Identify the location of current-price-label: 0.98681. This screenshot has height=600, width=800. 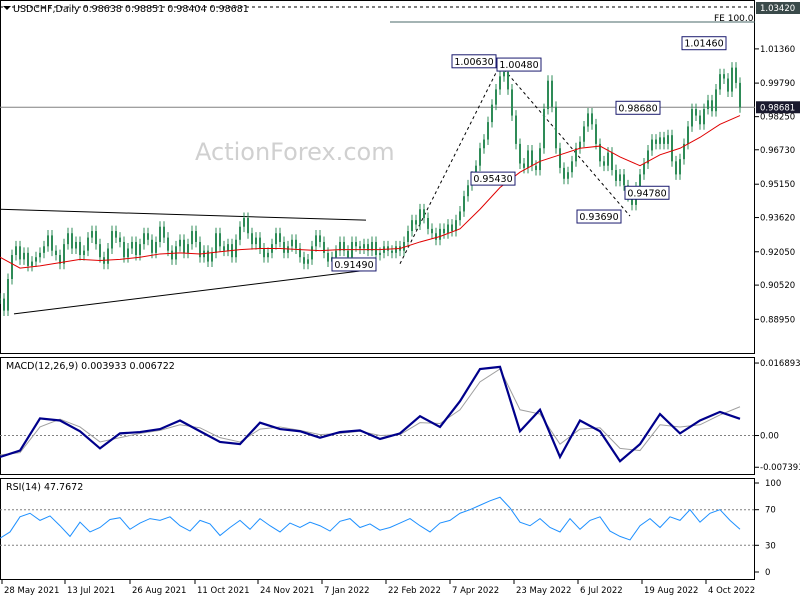
(777, 108).